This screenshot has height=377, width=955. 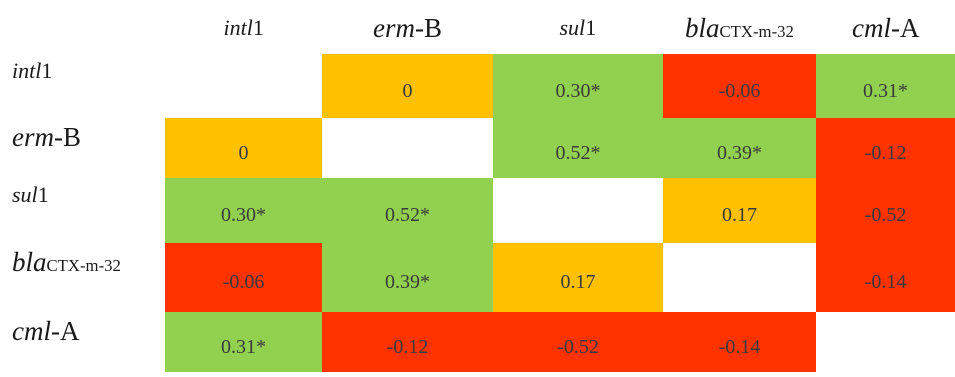 I want to click on matrix-cell-r1-c2: 0, so click(x=407, y=86).